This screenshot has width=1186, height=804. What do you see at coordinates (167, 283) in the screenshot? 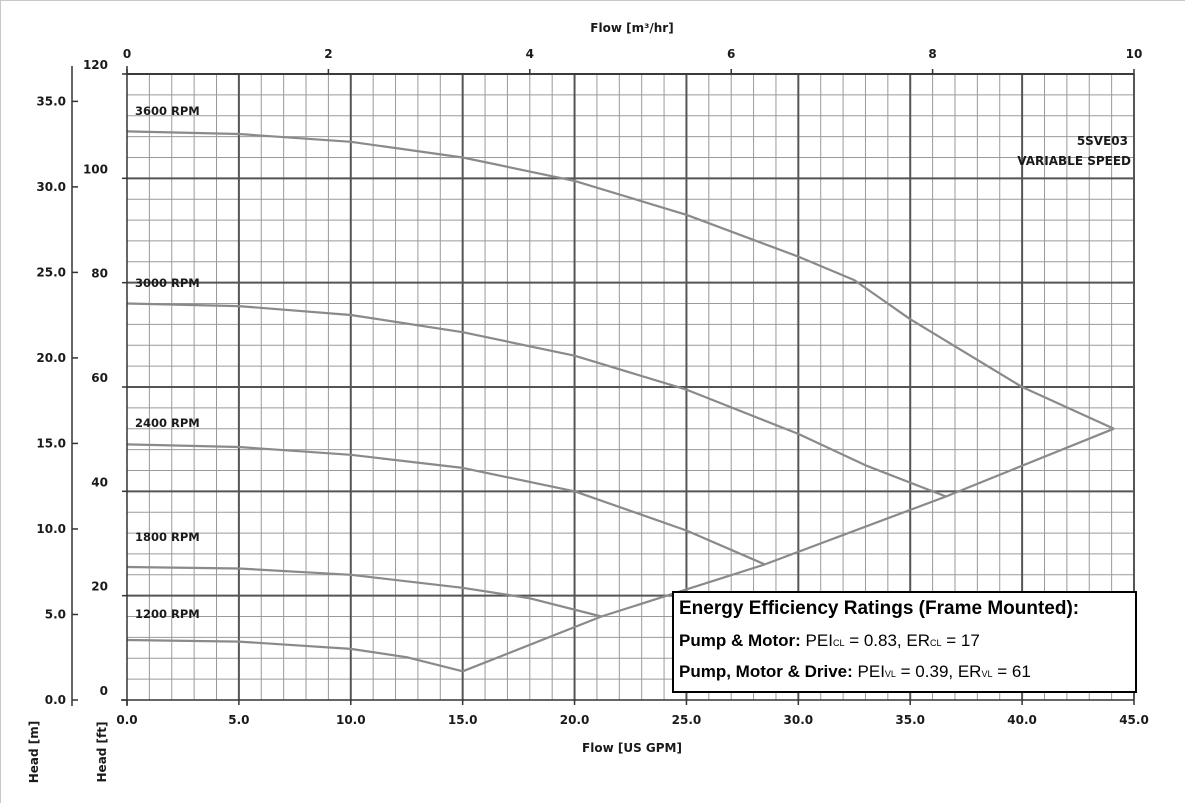
I see `label-3000-rpm: 3000 RPM` at bounding box center [167, 283].